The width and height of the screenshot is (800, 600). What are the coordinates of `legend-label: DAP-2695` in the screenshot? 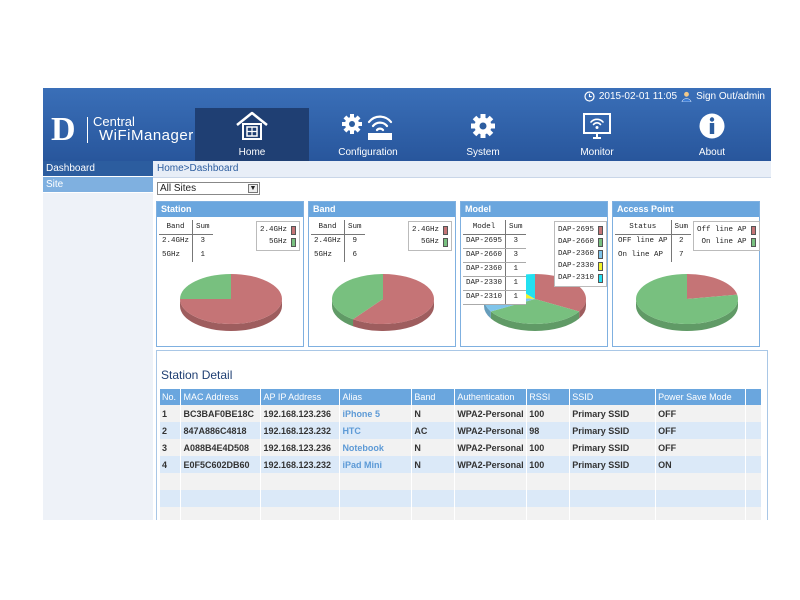 It's located at (576, 230).